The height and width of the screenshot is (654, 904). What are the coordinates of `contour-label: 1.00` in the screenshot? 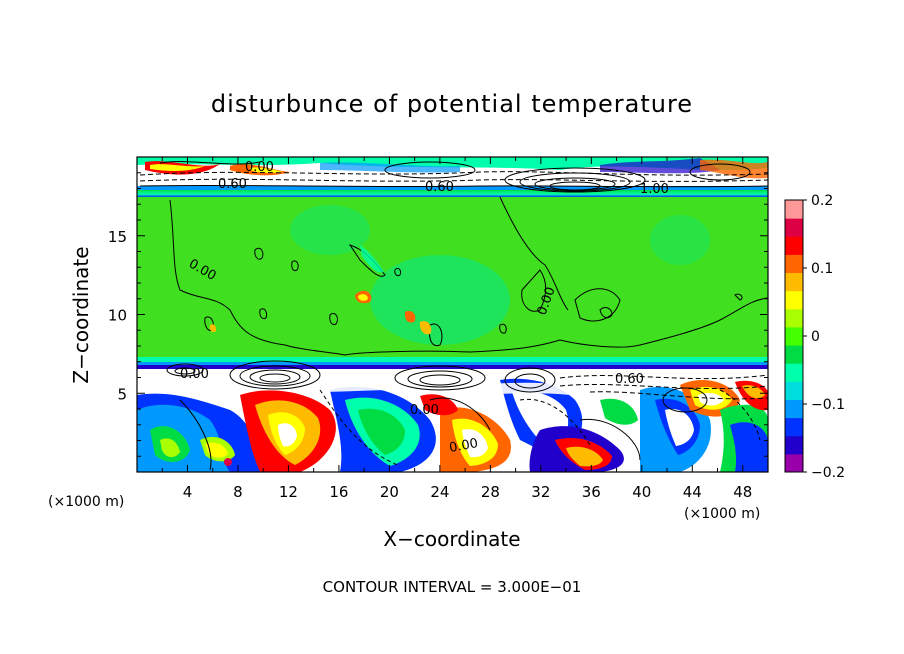 It's located at (654, 189).